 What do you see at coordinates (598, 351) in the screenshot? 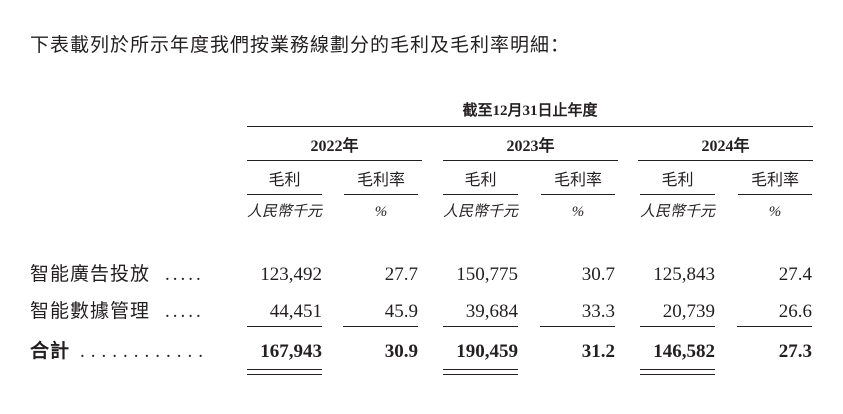
I see `cell: 31.2` at bounding box center [598, 351].